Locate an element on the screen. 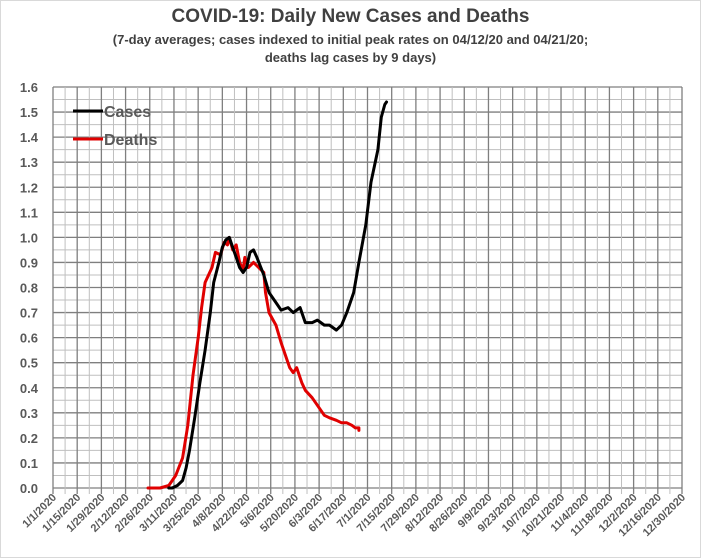  legend-deaths-label: Deaths is located at coordinates (130, 140).